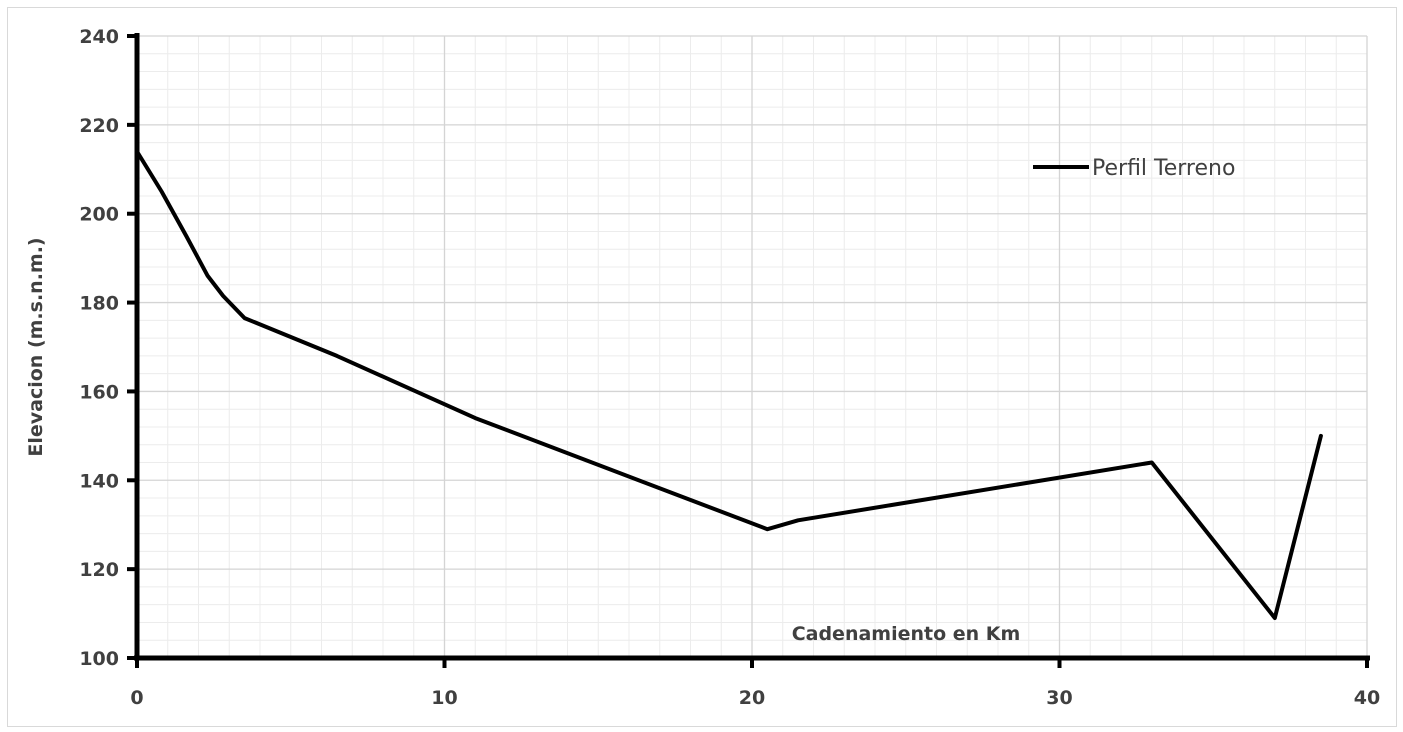 This screenshot has width=1403, height=732. I want to click on x-tick-label: 0, so click(136, 698).